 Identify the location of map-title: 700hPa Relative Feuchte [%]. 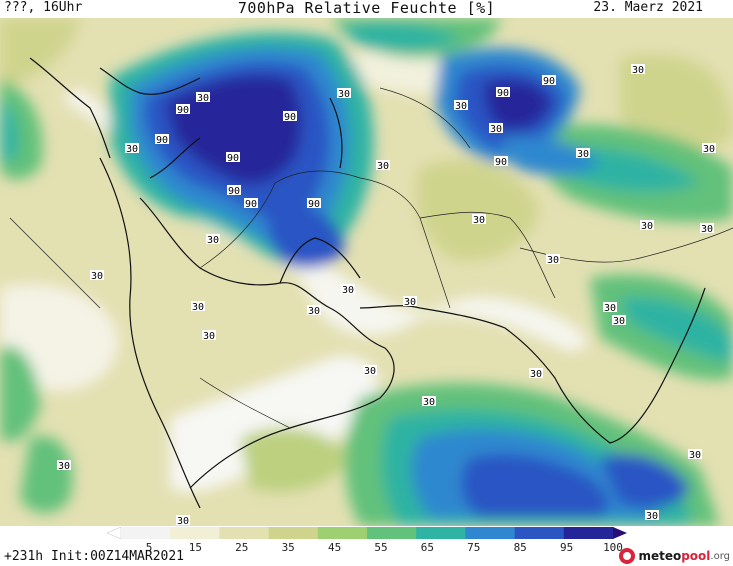
(366, 8).